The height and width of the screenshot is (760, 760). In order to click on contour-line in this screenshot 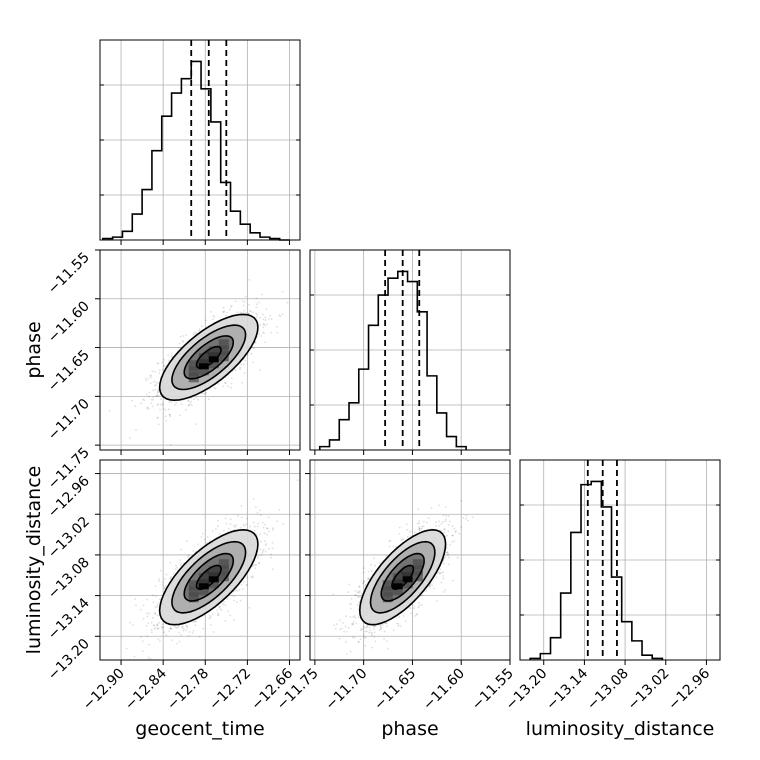, I will do `click(209, 577)`.